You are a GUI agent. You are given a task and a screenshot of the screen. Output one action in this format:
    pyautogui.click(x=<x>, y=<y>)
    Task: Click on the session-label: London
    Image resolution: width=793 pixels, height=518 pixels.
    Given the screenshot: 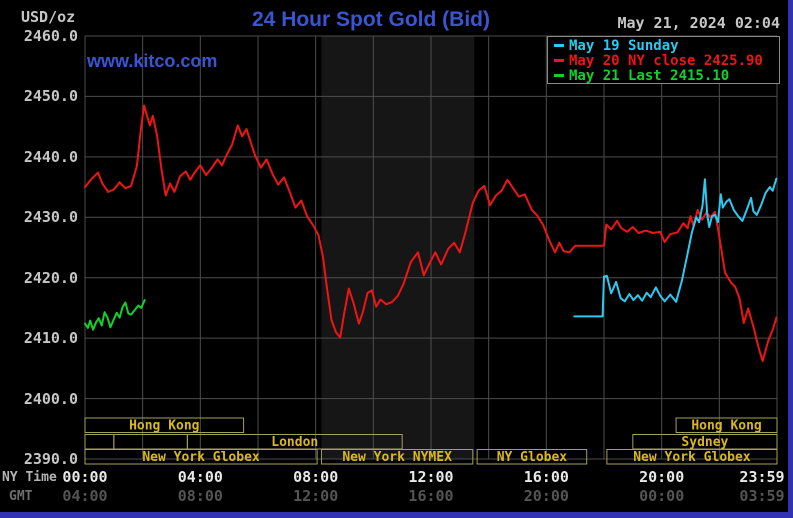 What is the action you would take?
    pyautogui.click(x=294, y=442)
    